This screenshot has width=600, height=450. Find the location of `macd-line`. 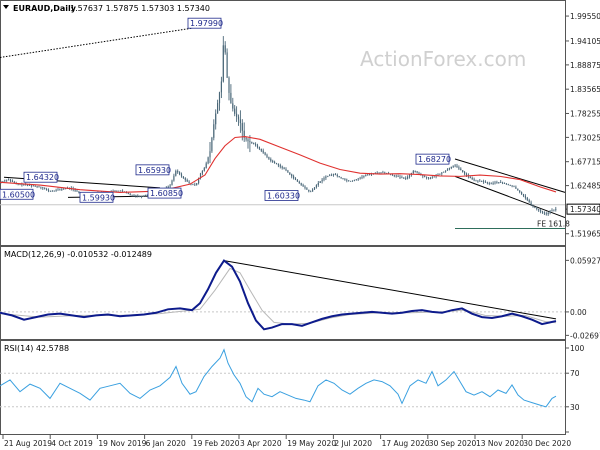

macd-line is located at coordinates (278, 295).